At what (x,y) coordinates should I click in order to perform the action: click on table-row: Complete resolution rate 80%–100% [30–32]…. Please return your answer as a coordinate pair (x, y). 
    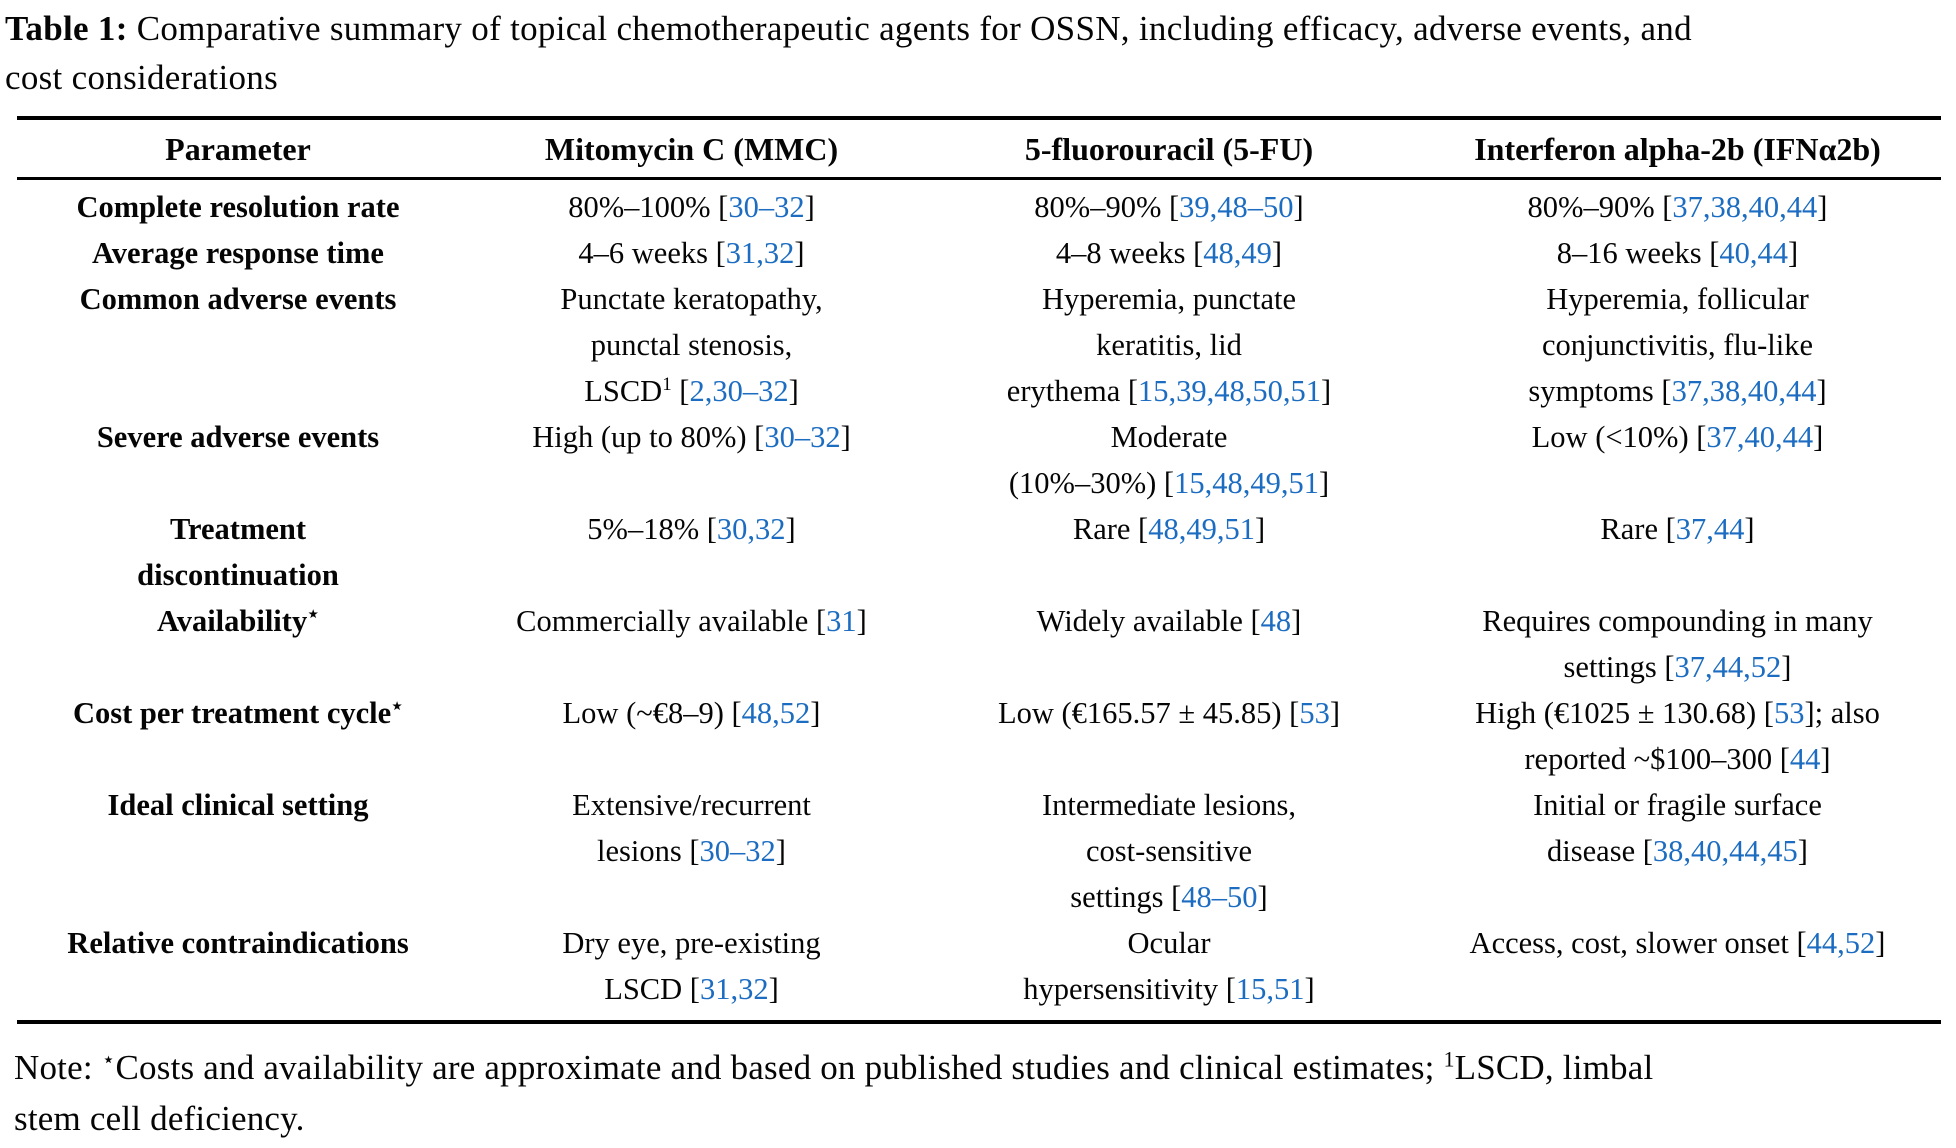
    Looking at the image, I should click on (979, 207).